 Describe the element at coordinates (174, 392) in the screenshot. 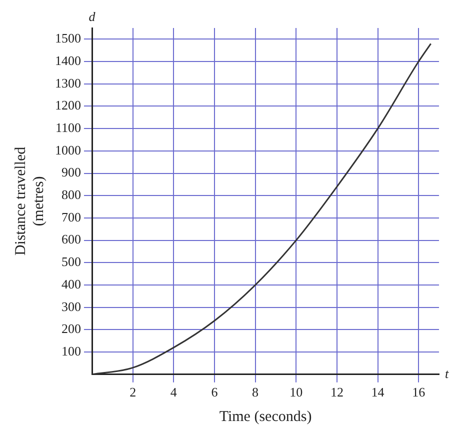

I see `x-tick-label: 4` at that location.